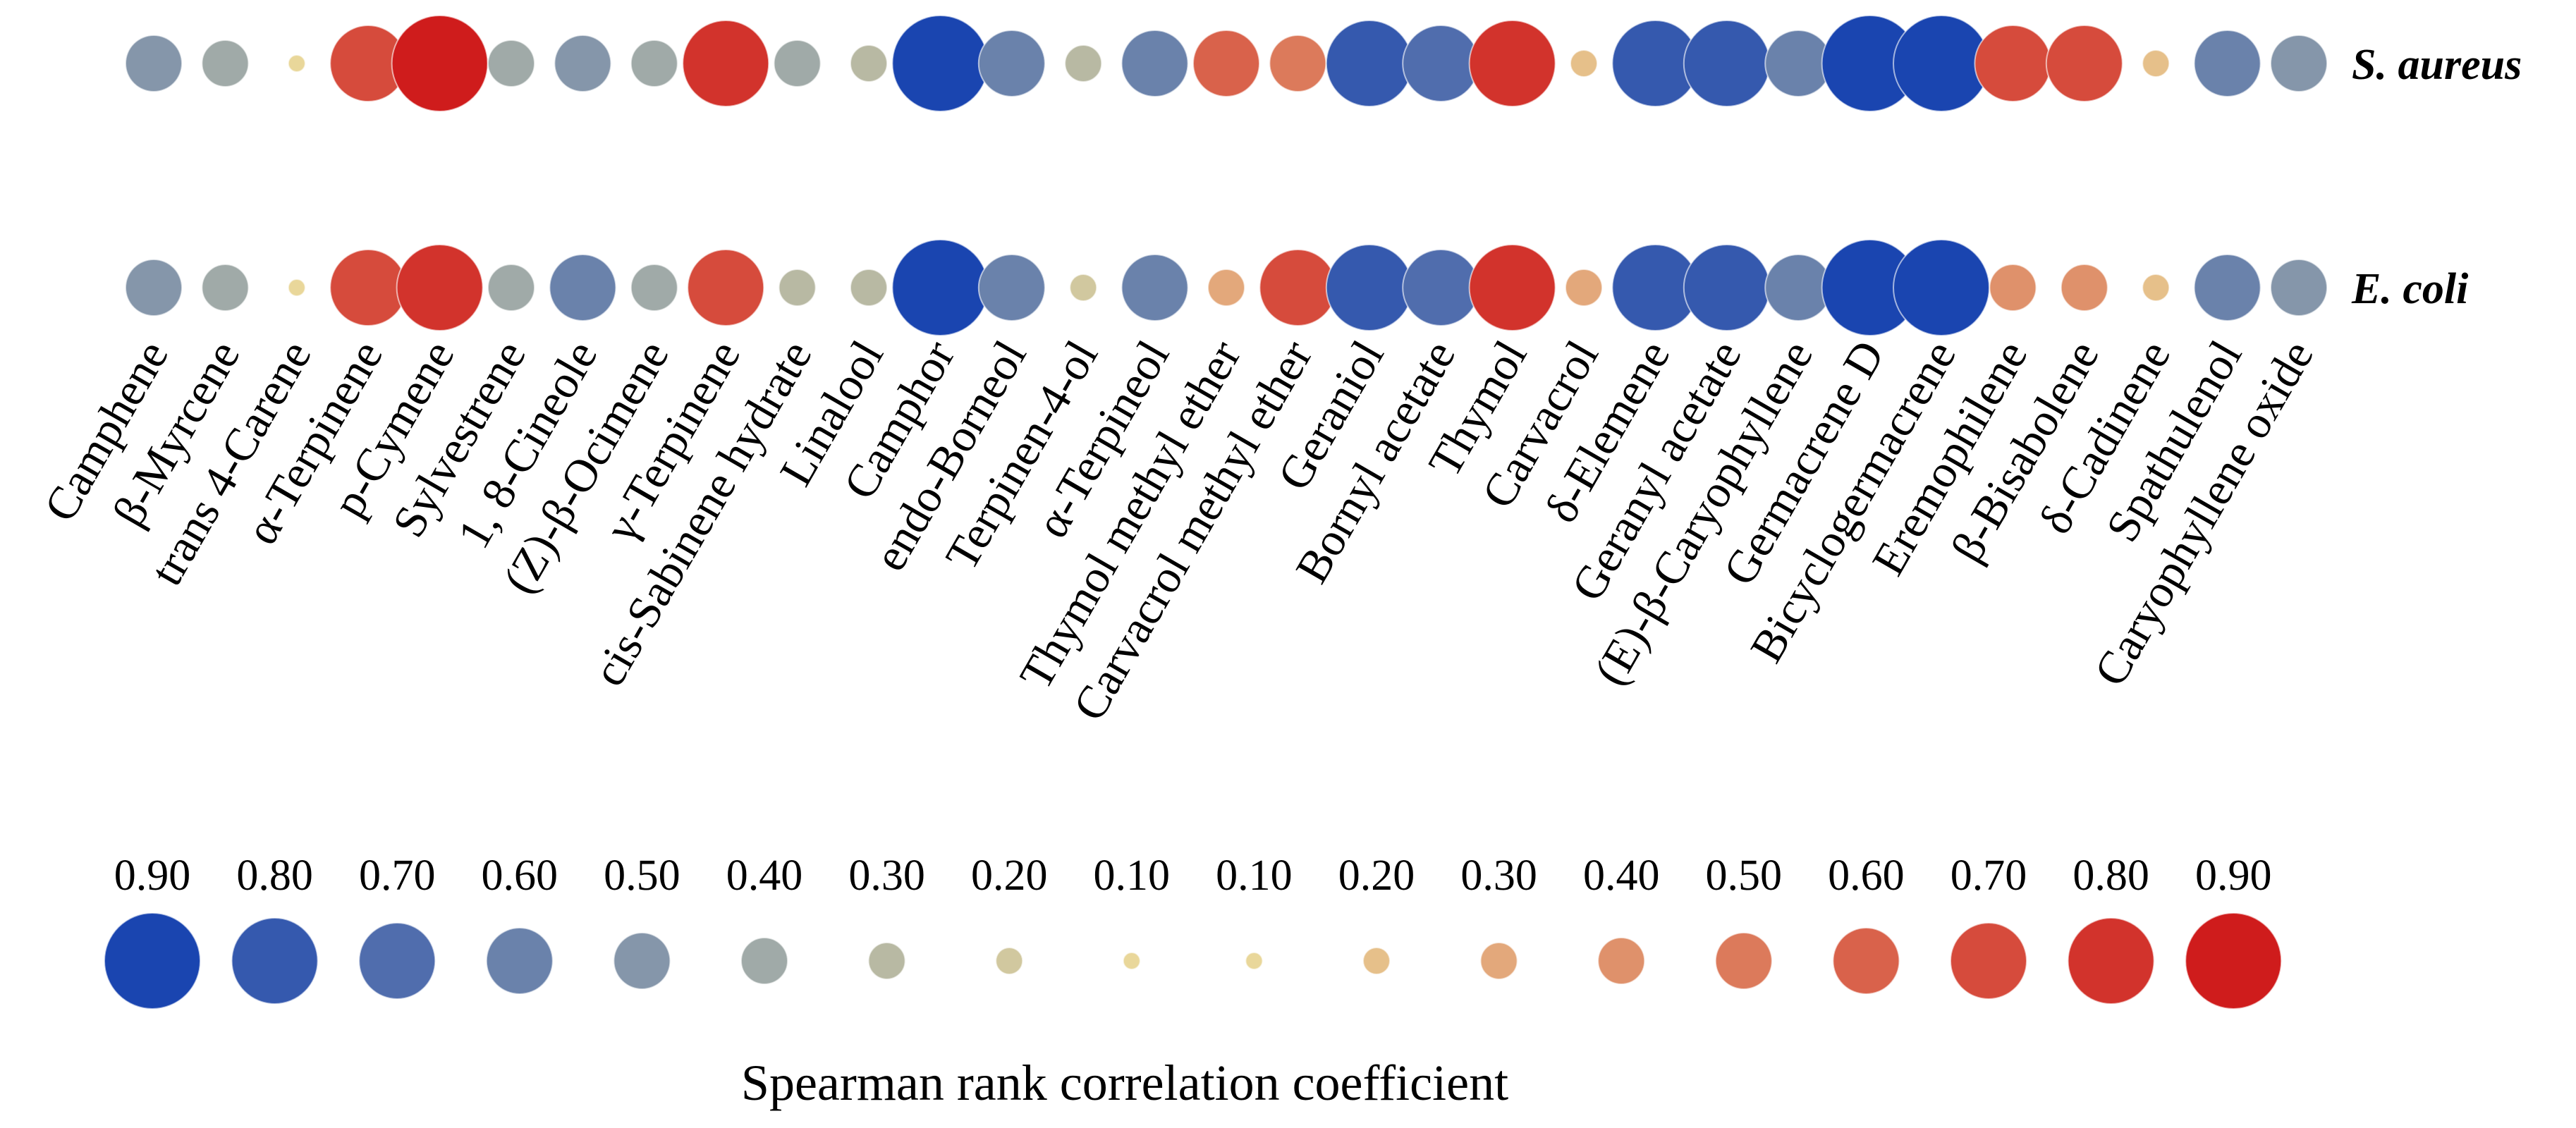 This screenshot has height=1128, width=2576. I want to click on bubble-e-coli-carvacrol, so click(1584, 288).